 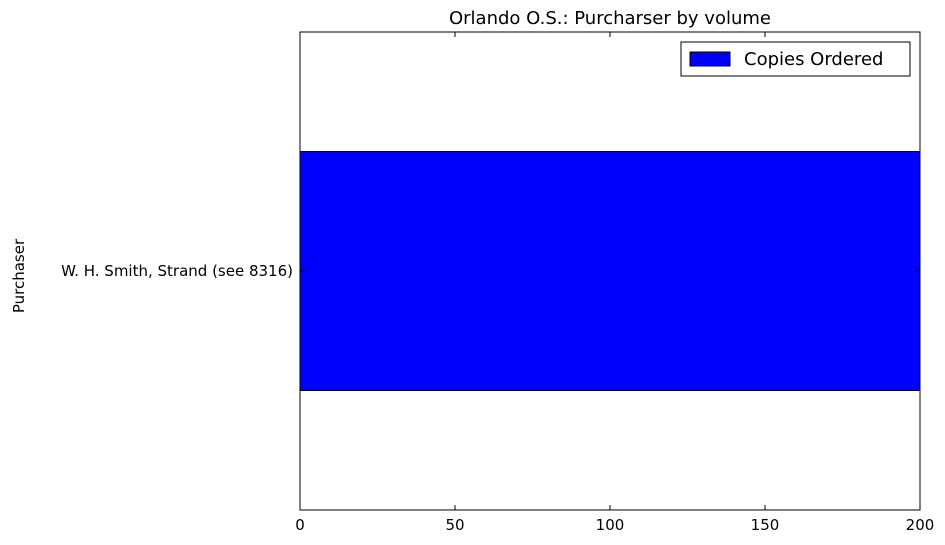 What do you see at coordinates (610, 525) in the screenshot?
I see `x-tick-label: 100` at bounding box center [610, 525].